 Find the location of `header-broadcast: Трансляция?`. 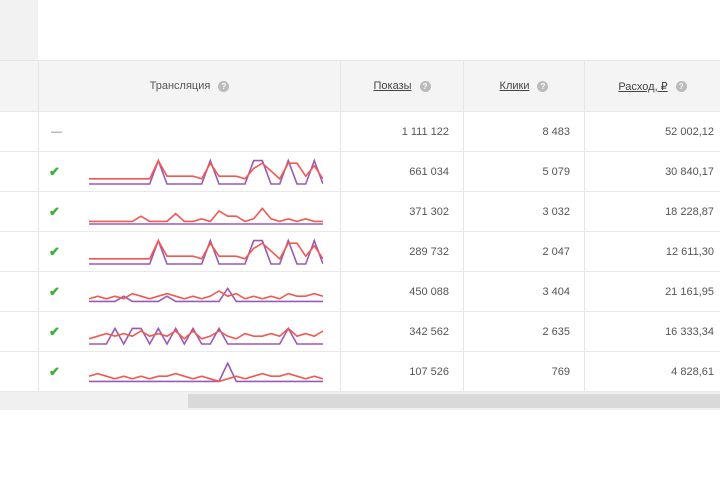

header-broadcast: Трансляция? is located at coordinates (189, 86).